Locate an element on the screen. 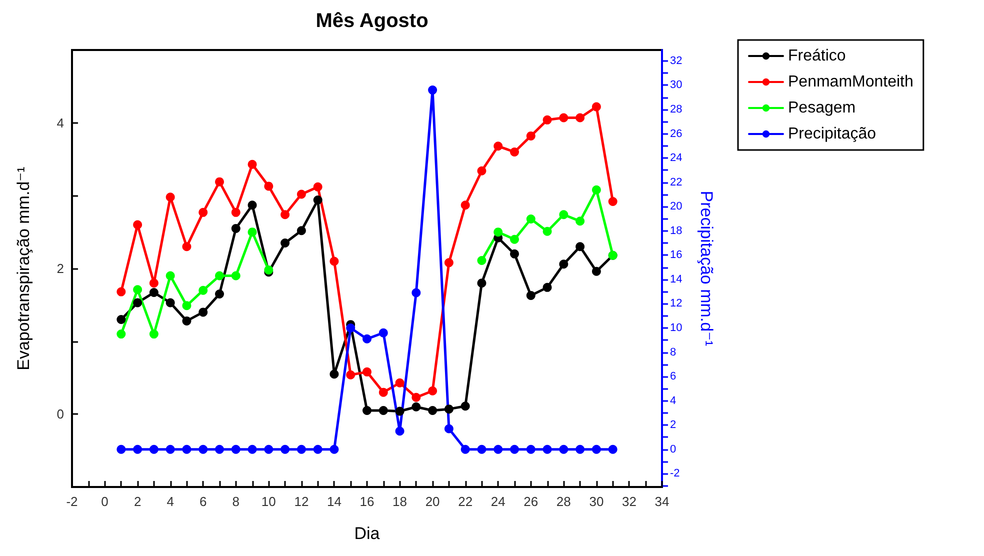 This screenshot has height=556, width=984. x-tick-label: 26 is located at coordinates (531, 501).